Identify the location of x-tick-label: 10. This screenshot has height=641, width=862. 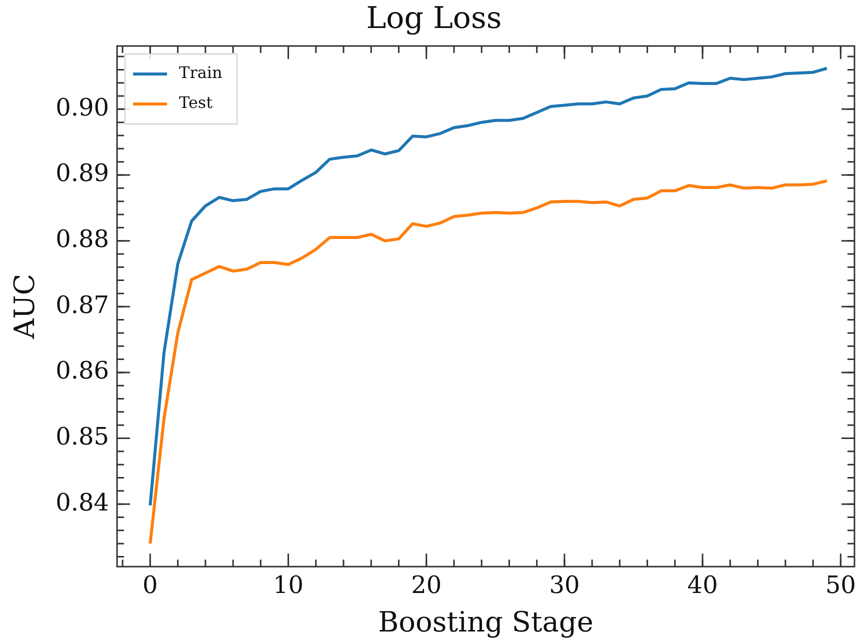
(288, 585).